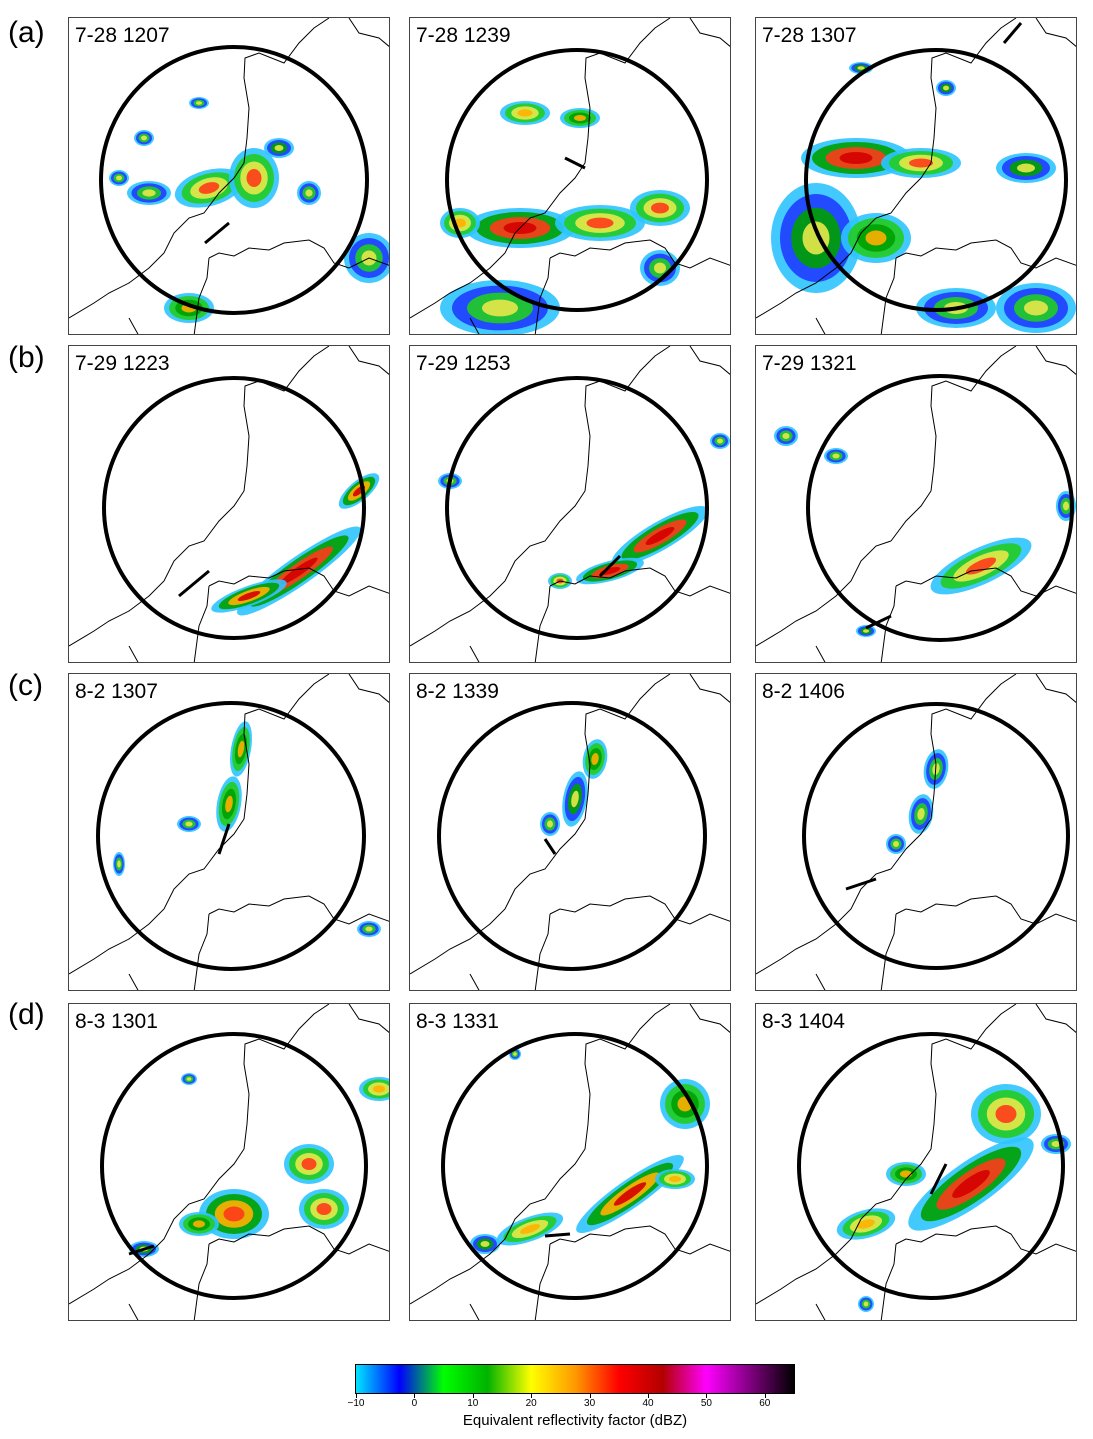  I want to click on radar-panel: 8-2 1406, so click(916, 832).